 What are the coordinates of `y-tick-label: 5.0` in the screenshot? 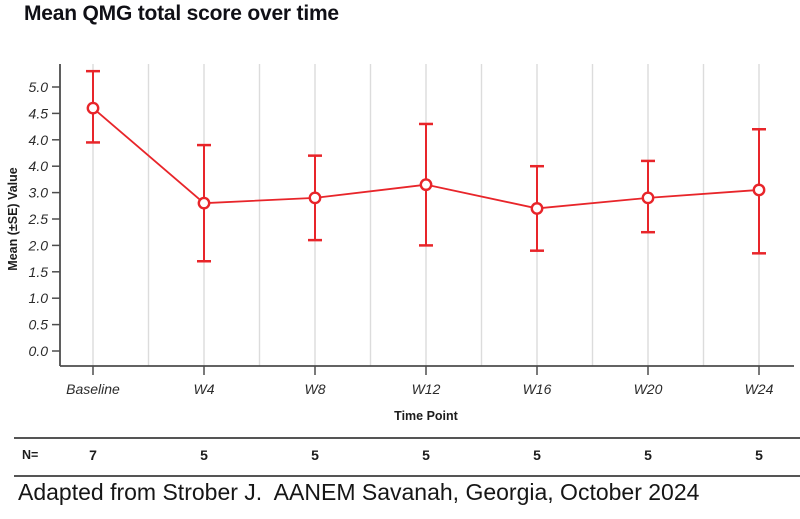 It's located at (39, 87).